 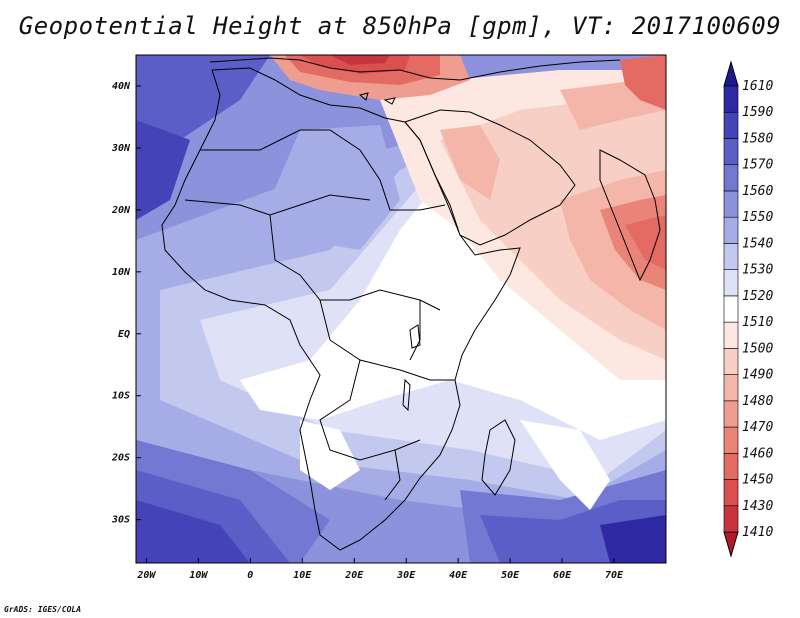 What do you see at coordinates (757, 217) in the screenshot?
I see `colorbar-level-label: 1550` at bounding box center [757, 217].